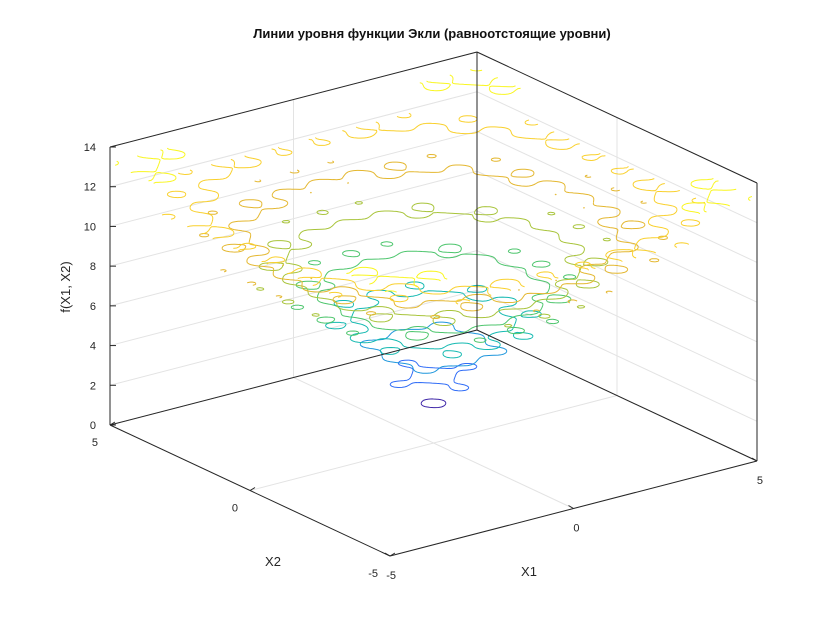  Describe the element at coordinates (391, 576) in the screenshot. I see `x-tick-label: -5` at that location.